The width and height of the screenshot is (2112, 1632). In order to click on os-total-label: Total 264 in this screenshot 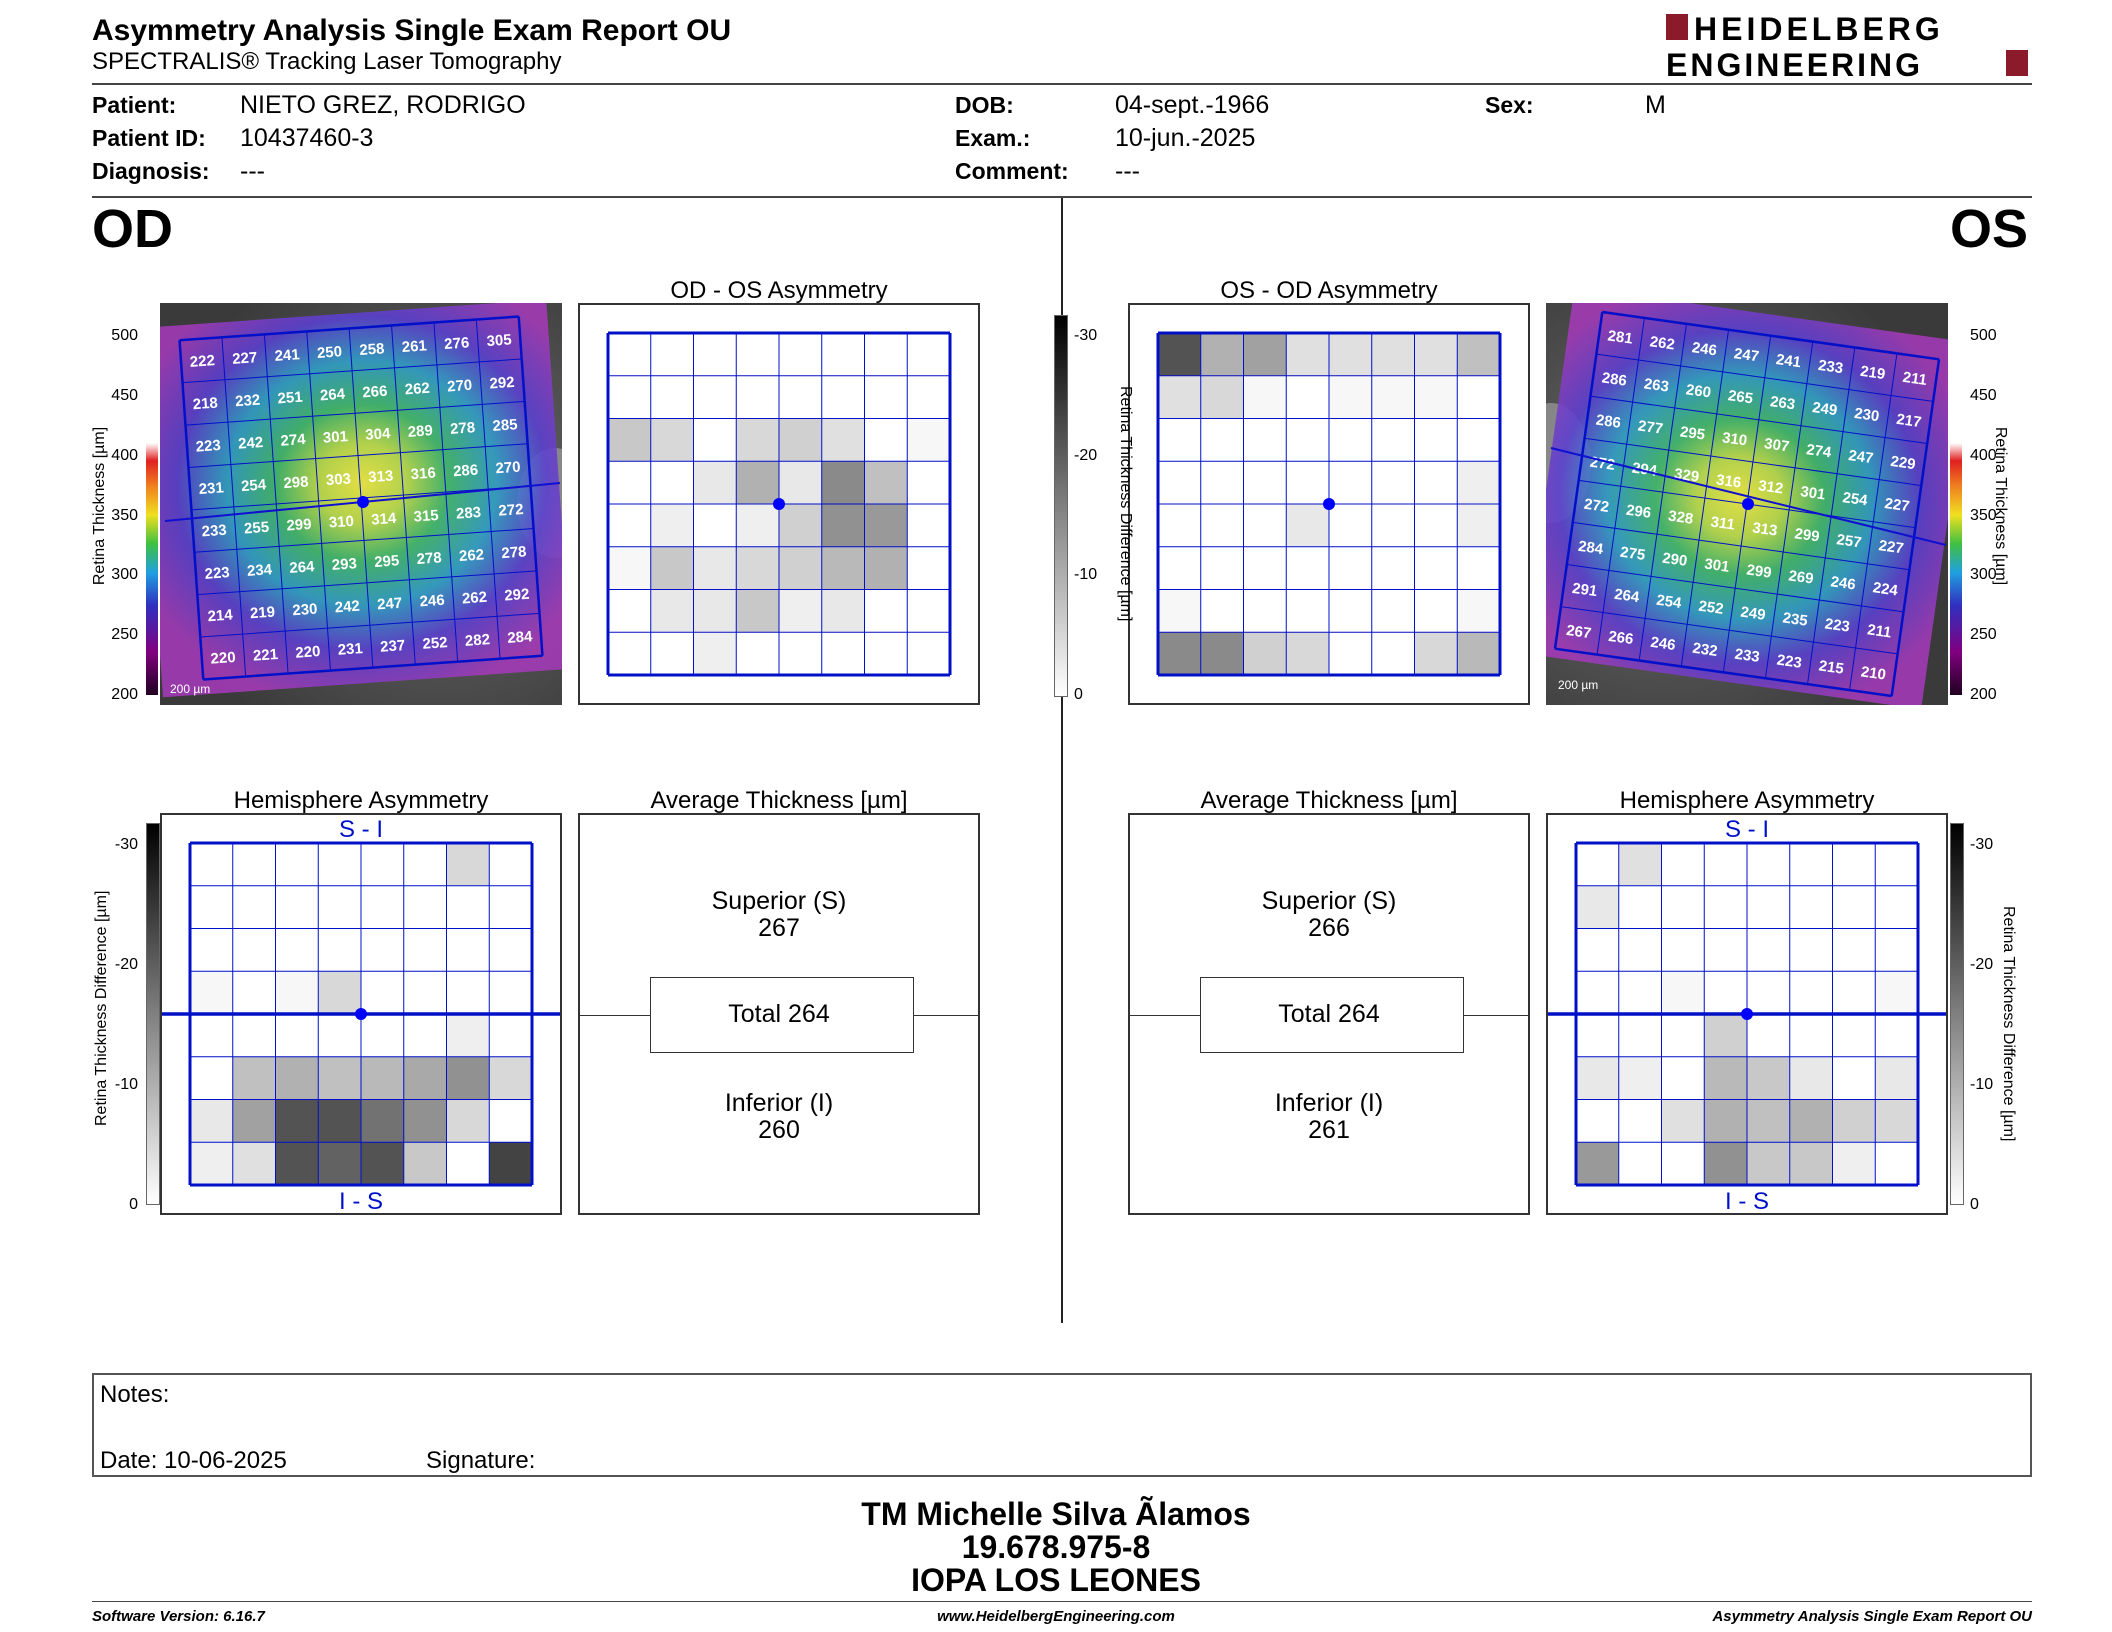, I will do `click(1329, 1014)`.